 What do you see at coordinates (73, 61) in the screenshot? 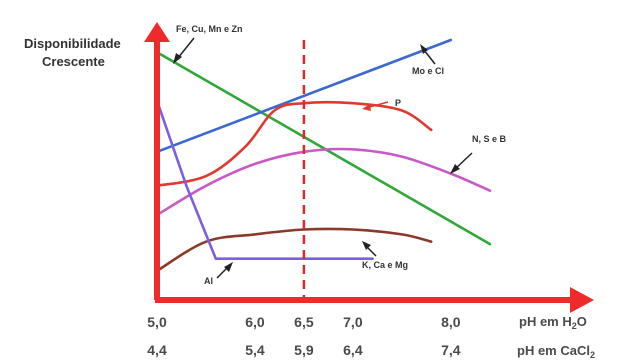
I see `y-axis-label-line2: Crescente` at bounding box center [73, 61].